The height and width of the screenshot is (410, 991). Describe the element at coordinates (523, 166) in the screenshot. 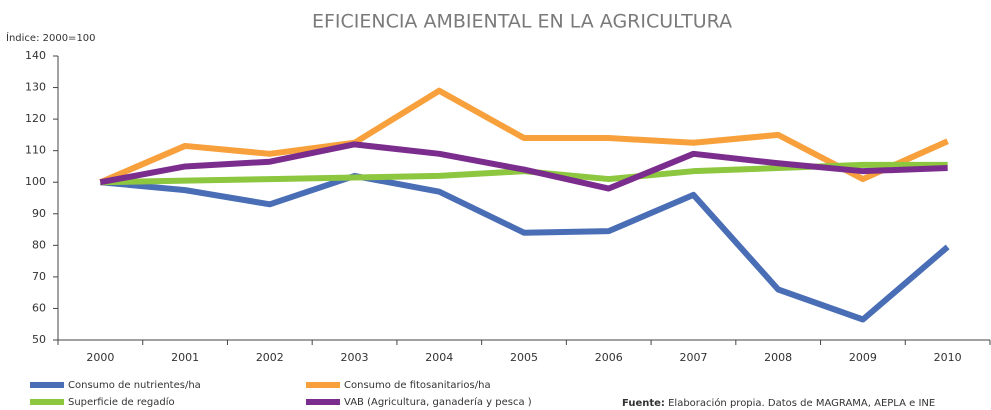

I see `series-line` at that location.